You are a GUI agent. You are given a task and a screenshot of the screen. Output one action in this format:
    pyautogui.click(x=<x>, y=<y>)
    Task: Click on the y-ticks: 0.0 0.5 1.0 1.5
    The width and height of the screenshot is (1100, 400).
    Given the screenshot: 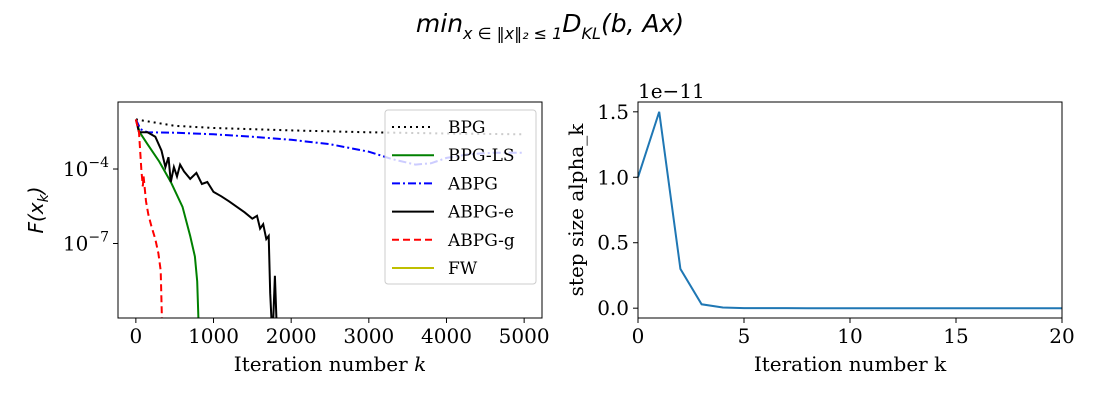 What is the action you would take?
    pyautogui.click(x=617, y=210)
    